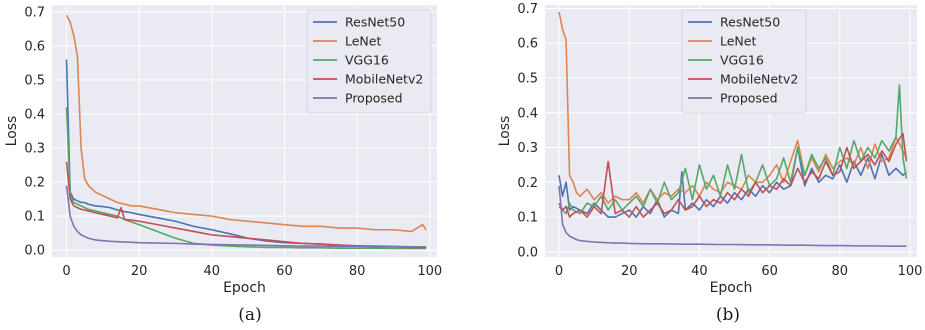  What do you see at coordinates (728, 315) in the screenshot?
I see `panel-caption: (b)` at bounding box center [728, 315].